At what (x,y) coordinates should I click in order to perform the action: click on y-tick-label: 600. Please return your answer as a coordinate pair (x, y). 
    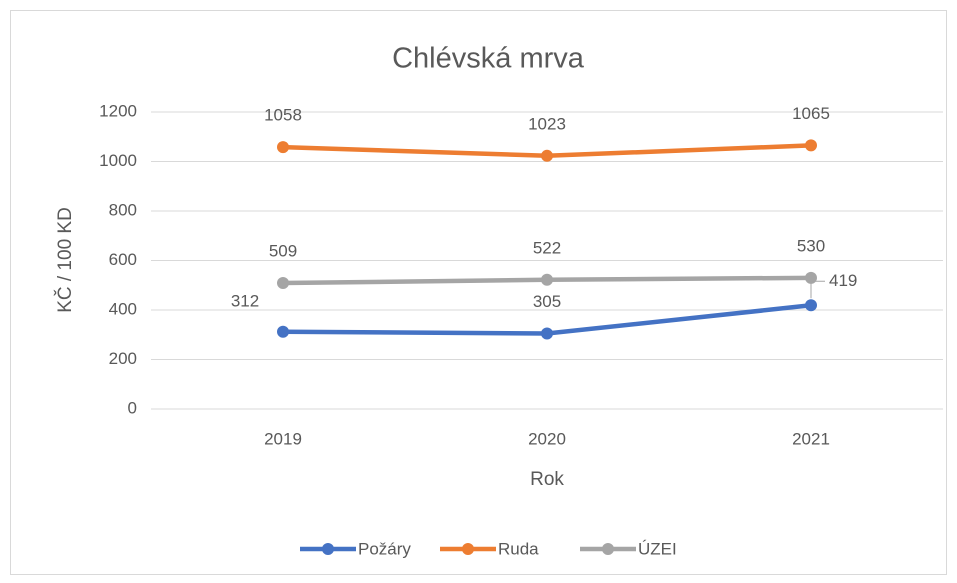
    Looking at the image, I should click on (123, 259).